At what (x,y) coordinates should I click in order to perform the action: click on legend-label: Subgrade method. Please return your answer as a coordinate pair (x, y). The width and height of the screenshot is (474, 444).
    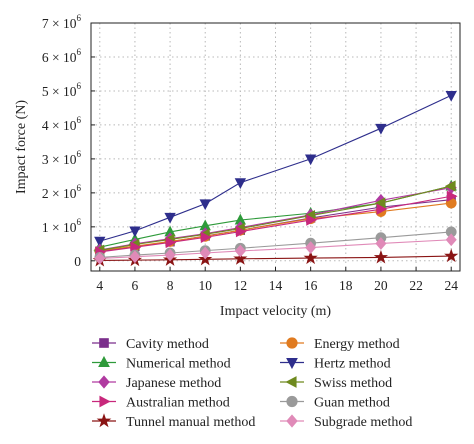
    Looking at the image, I should click on (363, 422).